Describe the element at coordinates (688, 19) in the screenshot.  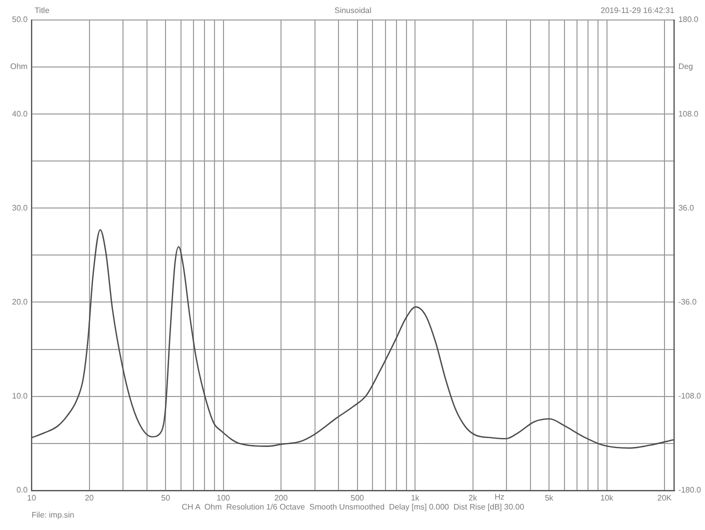
I see `y2-tick-label: 180.0` at that location.